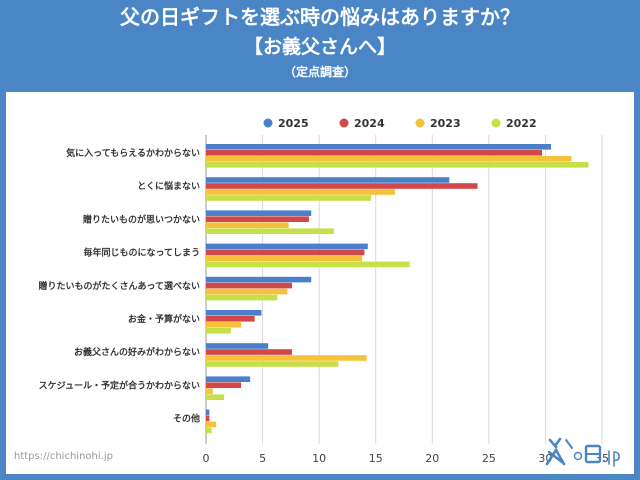 This screenshot has height=480, width=640. What do you see at coordinates (119, 286) in the screenshot?
I see `category-label: 贈りたいものがたくさんあって選べない` at bounding box center [119, 286].